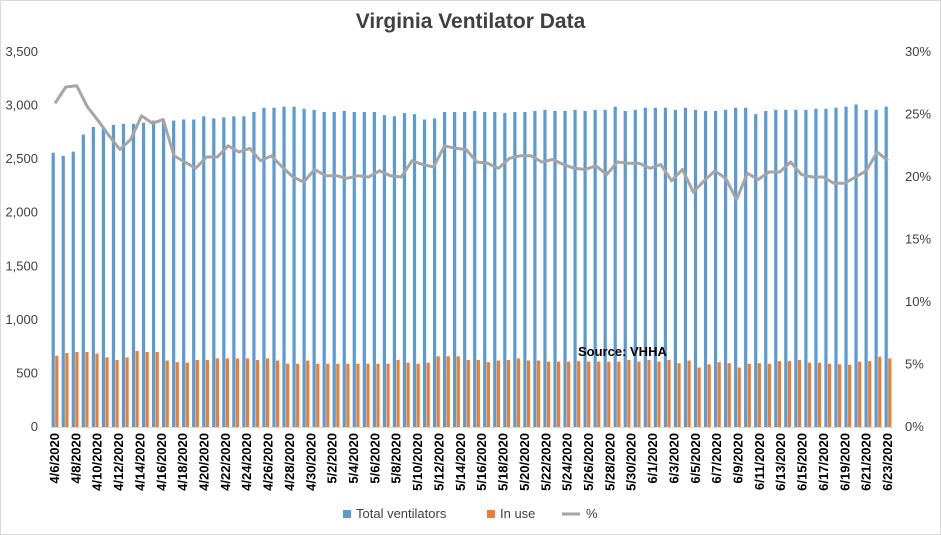  What do you see at coordinates (759, 461) in the screenshot?
I see `x-tick-label: 6/11/2020` at bounding box center [759, 461].